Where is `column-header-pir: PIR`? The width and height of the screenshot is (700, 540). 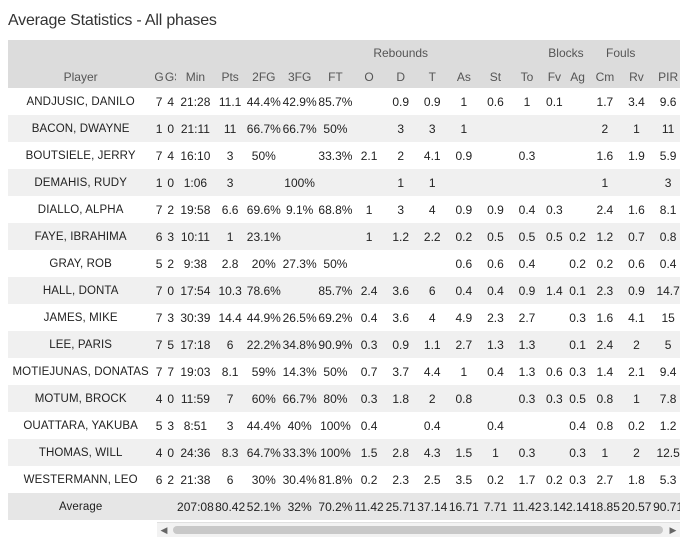
column-header-pir: PIR is located at coordinates (666, 77).